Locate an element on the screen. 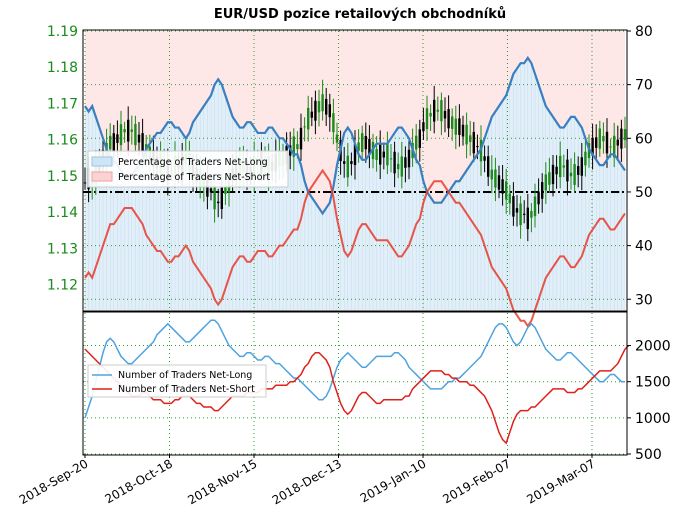 The image size is (680, 519). legend-long-label: Percentage of Traders Net-Long is located at coordinates (193, 162).